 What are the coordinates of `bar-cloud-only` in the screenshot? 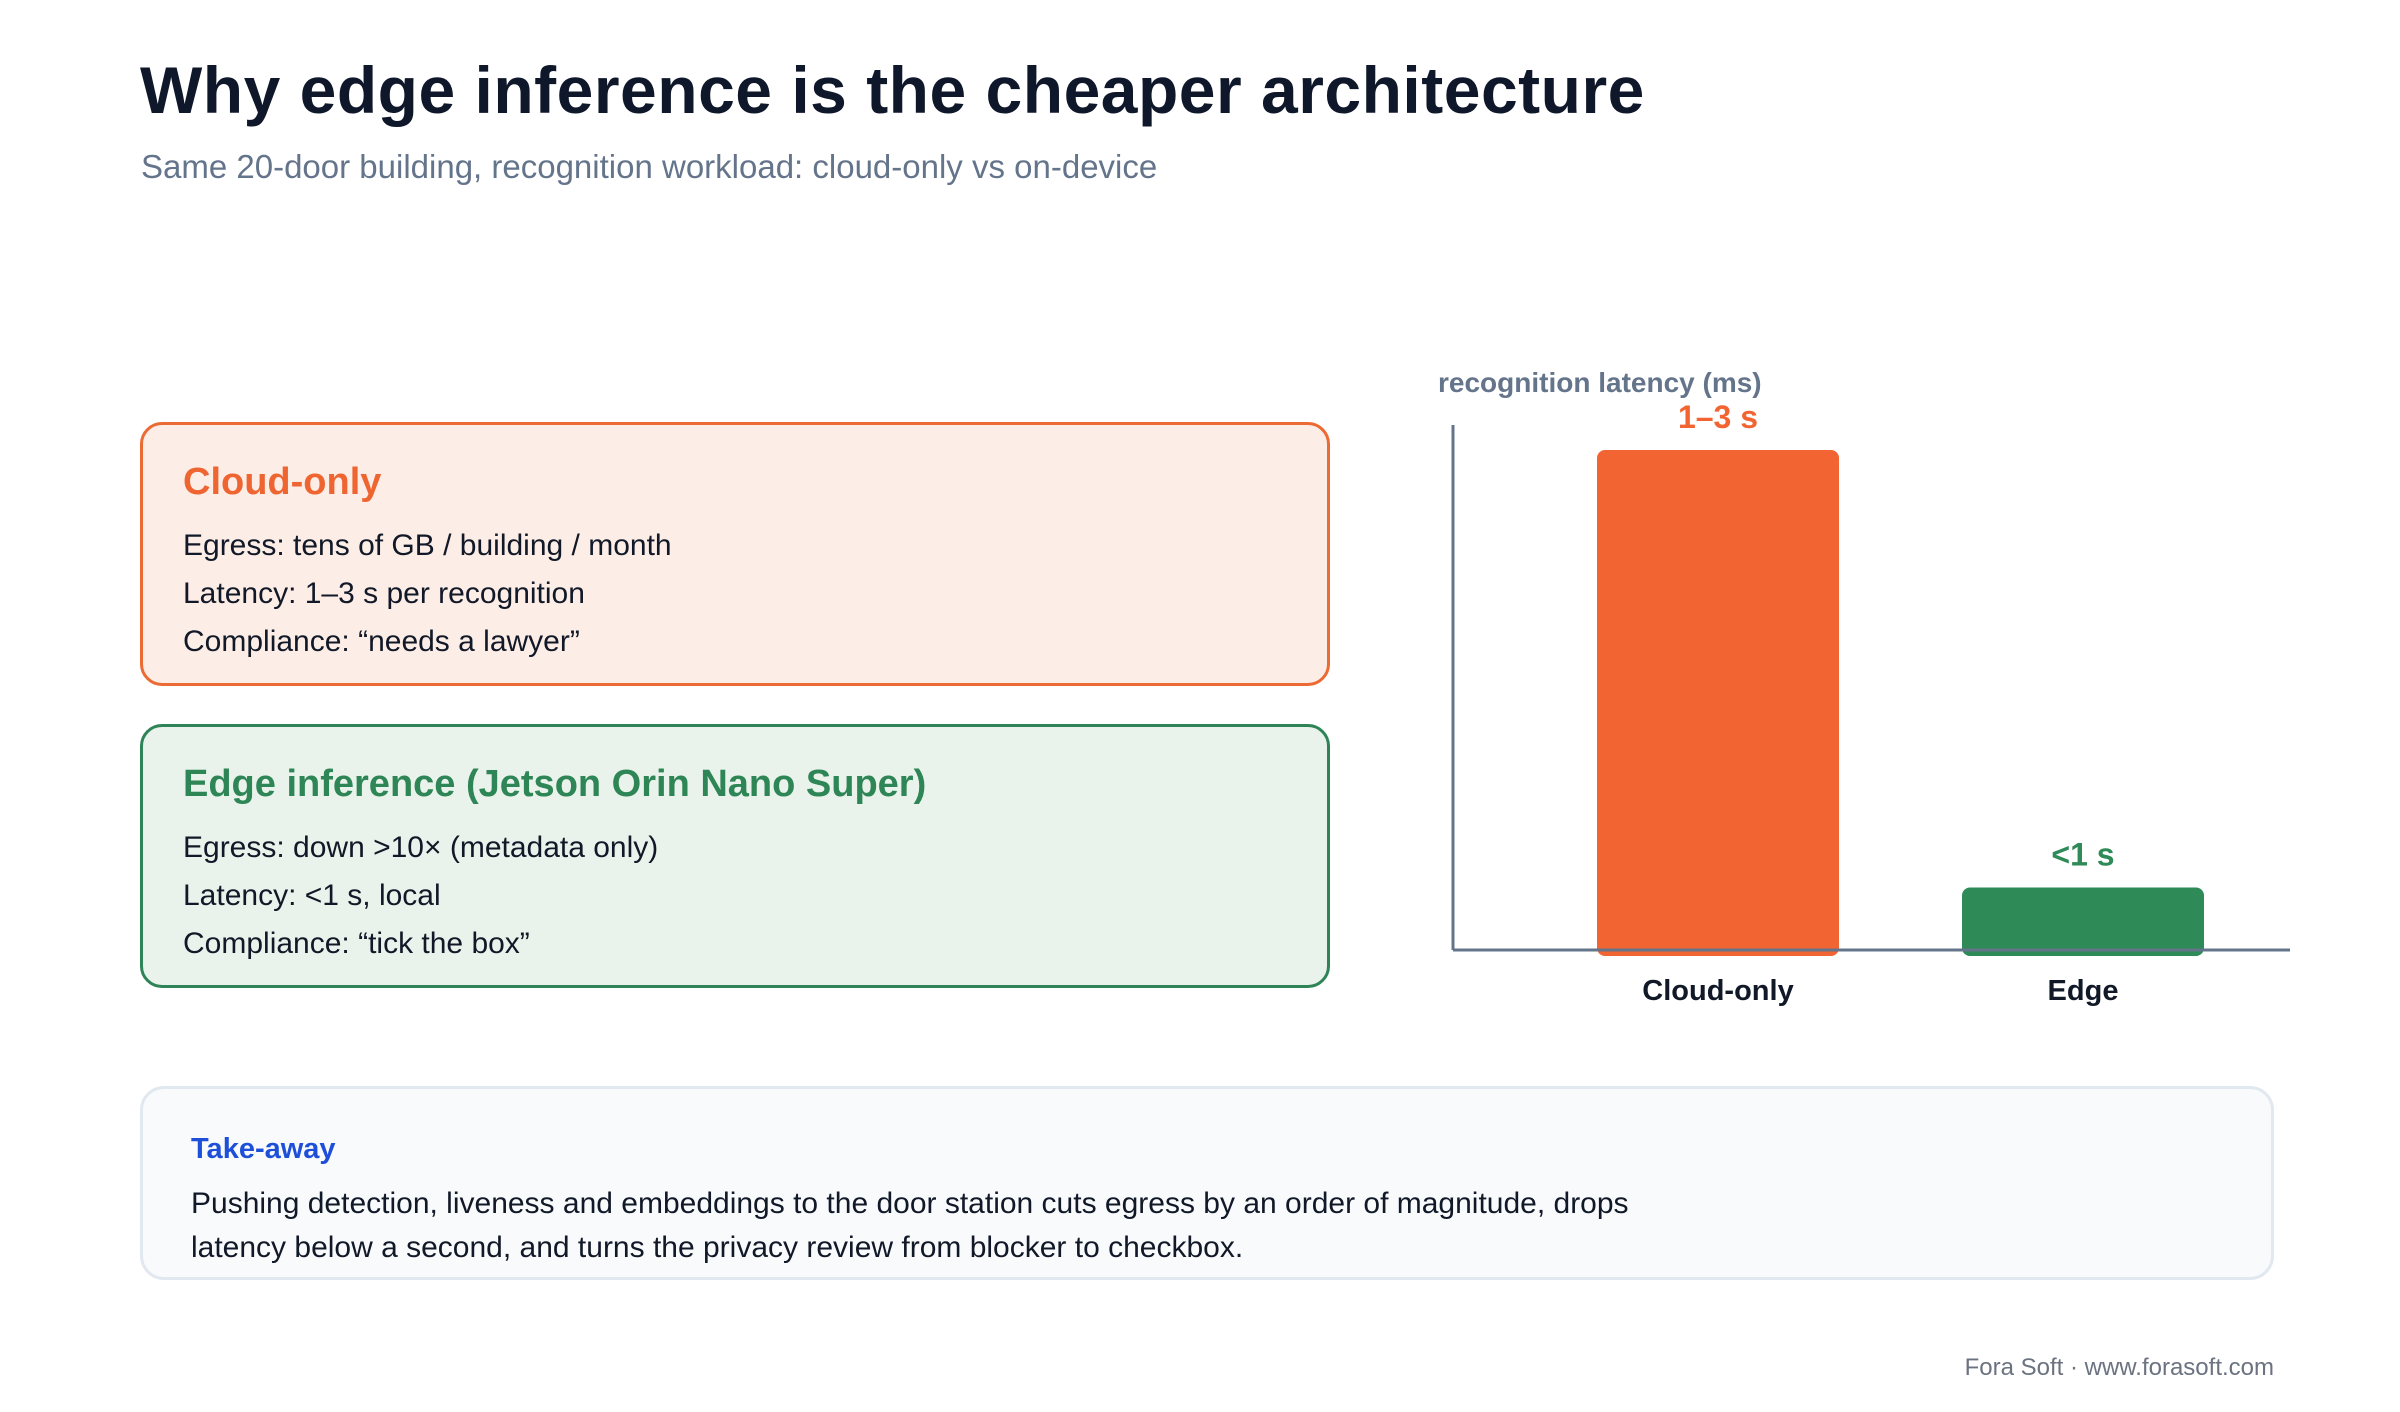 It's located at (1718, 703).